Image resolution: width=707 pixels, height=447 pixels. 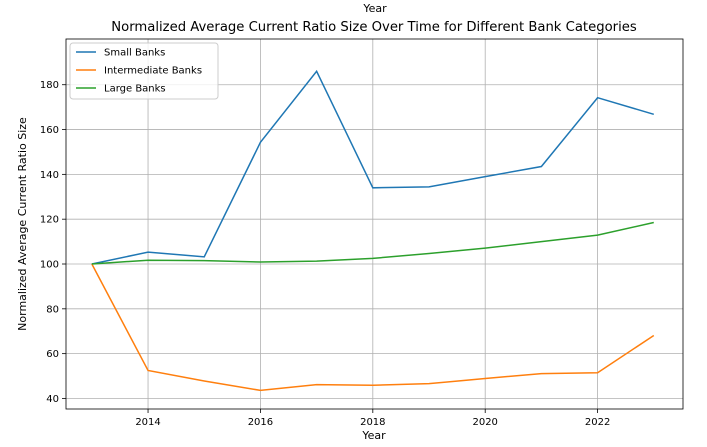 What do you see at coordinates (597, 422) in the screenshot?
I see `x-tick-label: 2022` at bounding box center [597, 422].